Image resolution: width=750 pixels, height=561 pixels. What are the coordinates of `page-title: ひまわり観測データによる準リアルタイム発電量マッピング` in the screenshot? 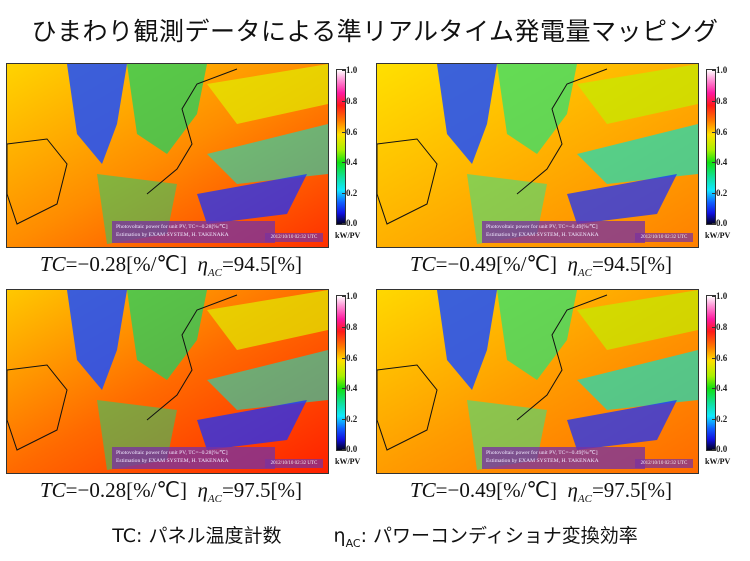 It's located at (375, 31).